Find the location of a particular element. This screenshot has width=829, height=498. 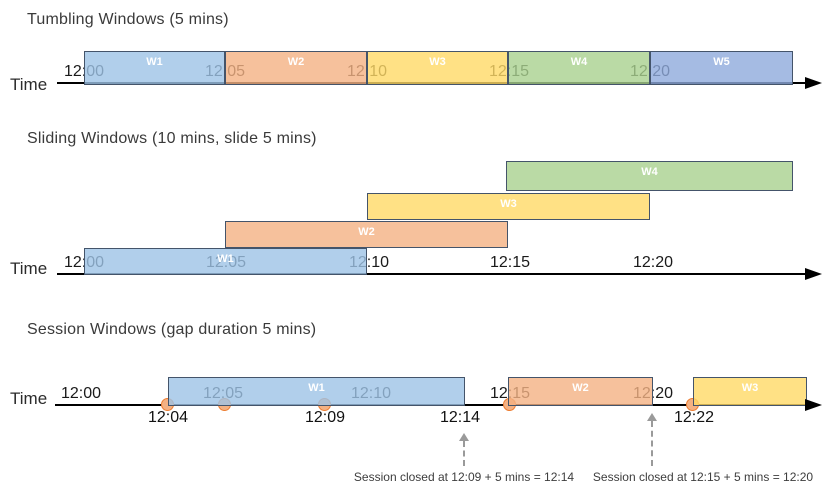

section-title-tumbling: Tumbling Windows (5 mins) is located at coordinates (128, 19).